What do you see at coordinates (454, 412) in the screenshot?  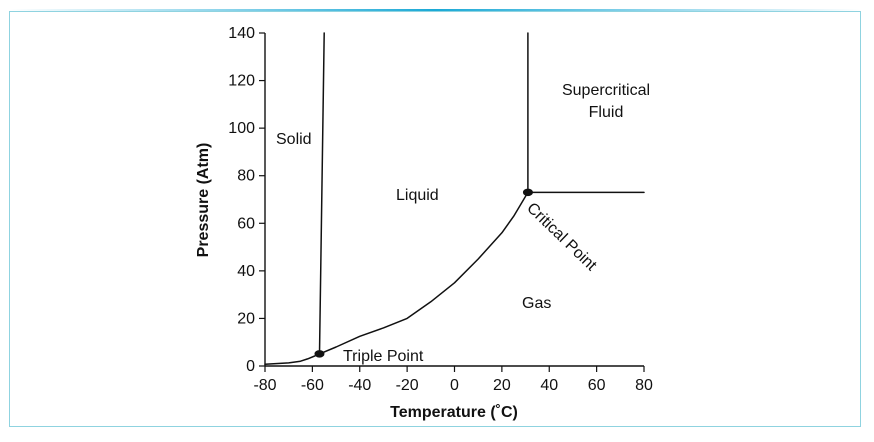 I see `x-axis-title: Temperature (˚C)` at bounding box center [454, 412].